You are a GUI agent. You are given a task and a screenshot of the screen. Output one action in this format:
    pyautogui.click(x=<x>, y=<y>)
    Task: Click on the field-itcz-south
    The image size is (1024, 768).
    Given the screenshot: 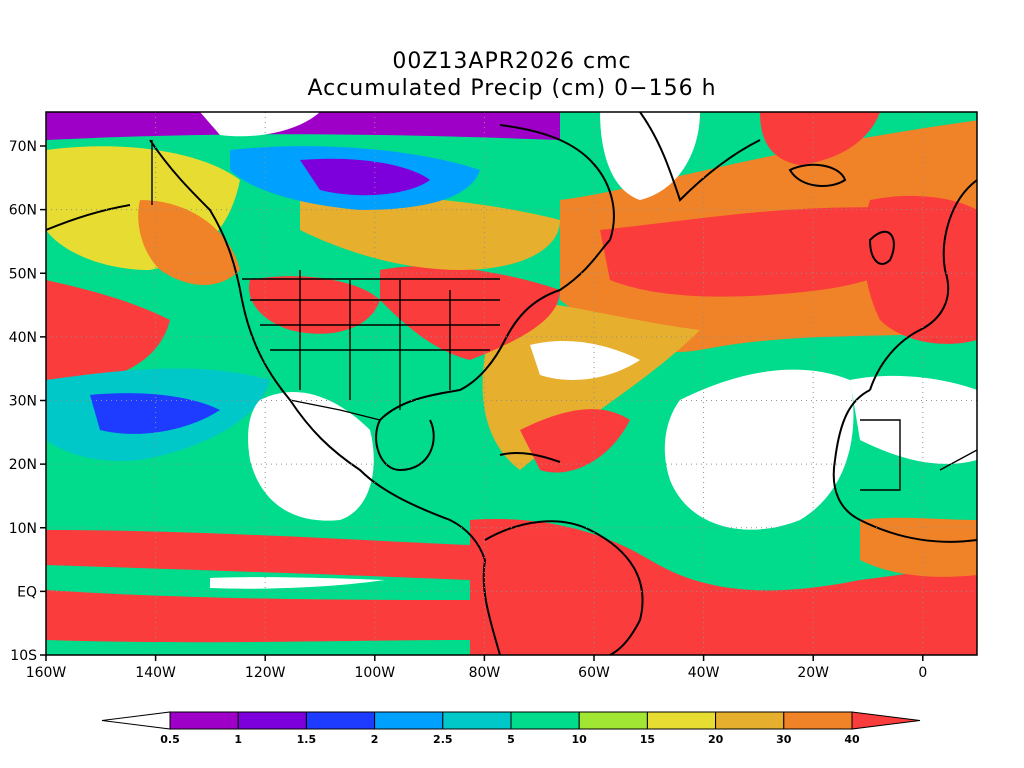 What is the action you would take?
    pyautogui.click(x=258, y=616)
    